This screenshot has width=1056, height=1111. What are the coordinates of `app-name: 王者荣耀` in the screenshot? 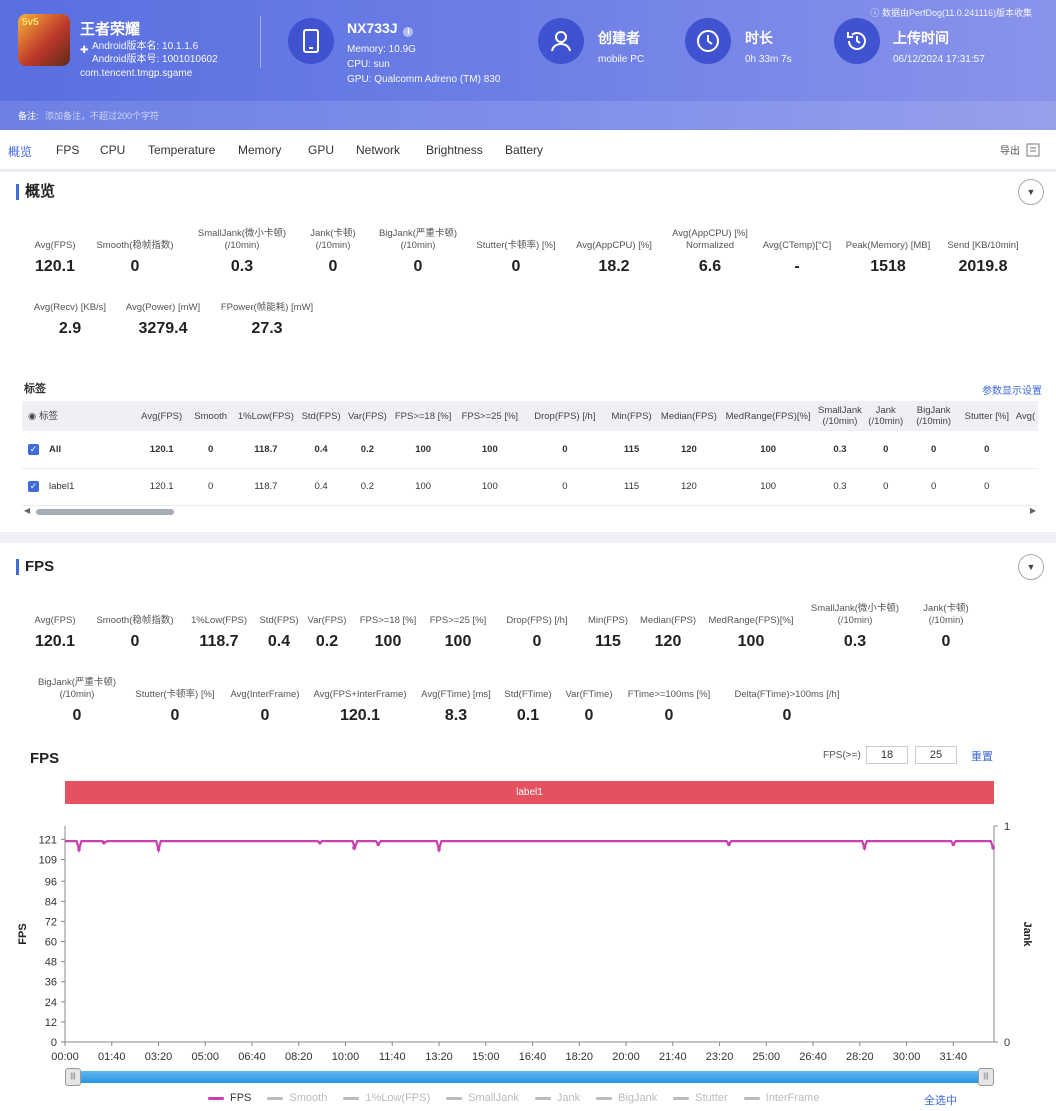 It's located at (110, 29).